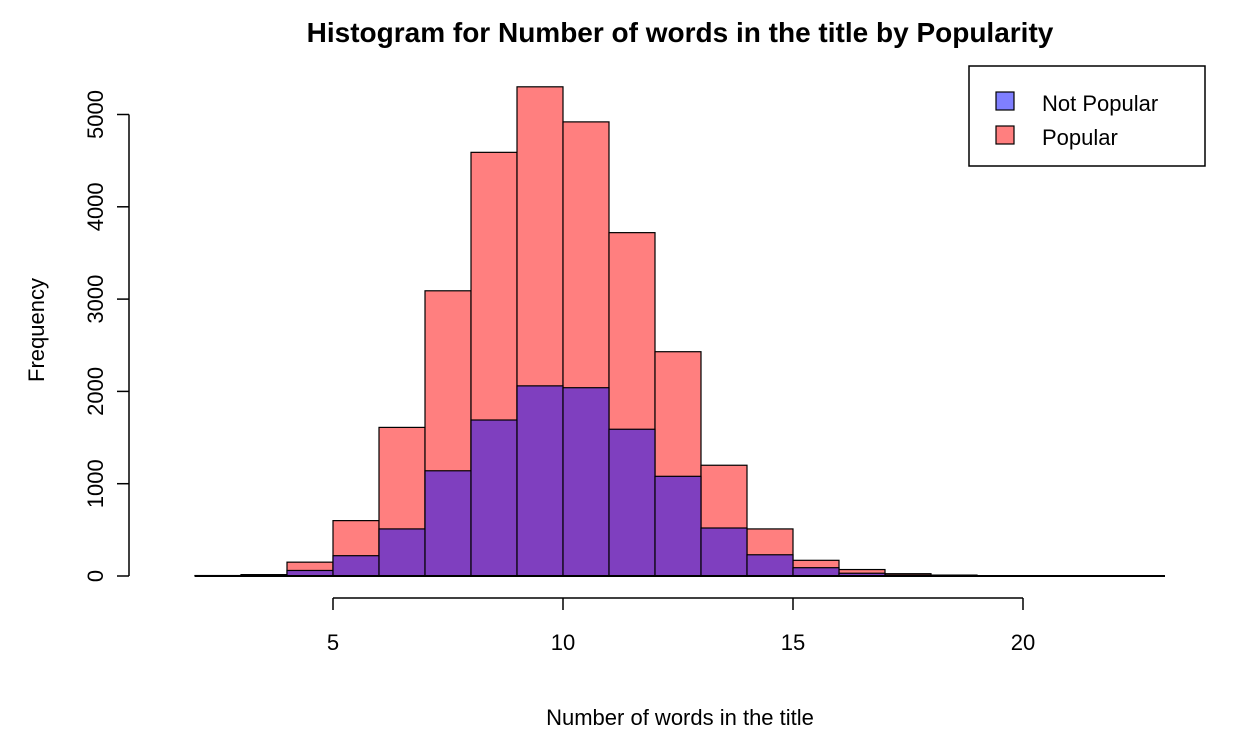 This screenshot has height=743, width=1240. What do you see at coordinates (1023, 642) in the screenshot?
I see `x-tick-label: 20` at bounding box center [1023, 642].